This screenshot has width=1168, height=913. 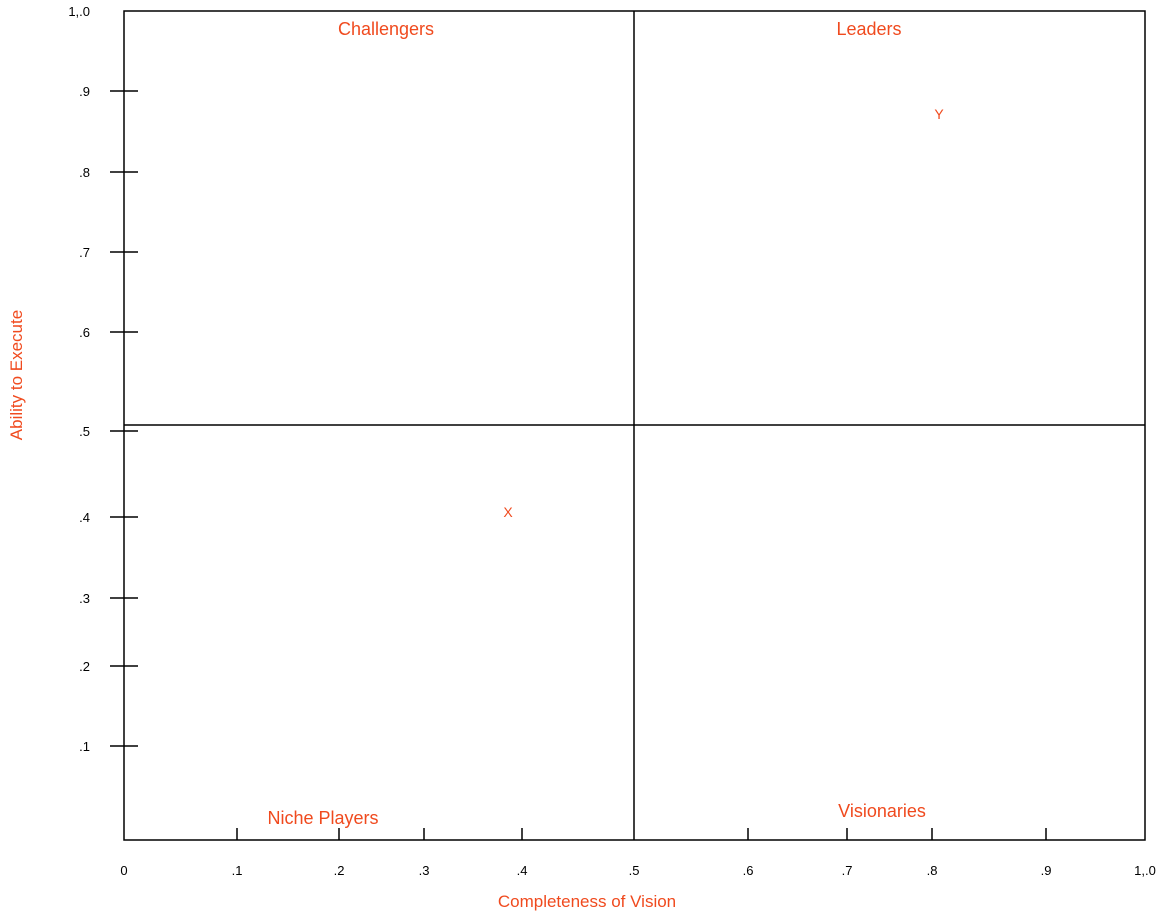 What do you see at coordinates (522, 870) in the screenshot?
I see `x-tick-label: .4` at bounding box center [522, 870].